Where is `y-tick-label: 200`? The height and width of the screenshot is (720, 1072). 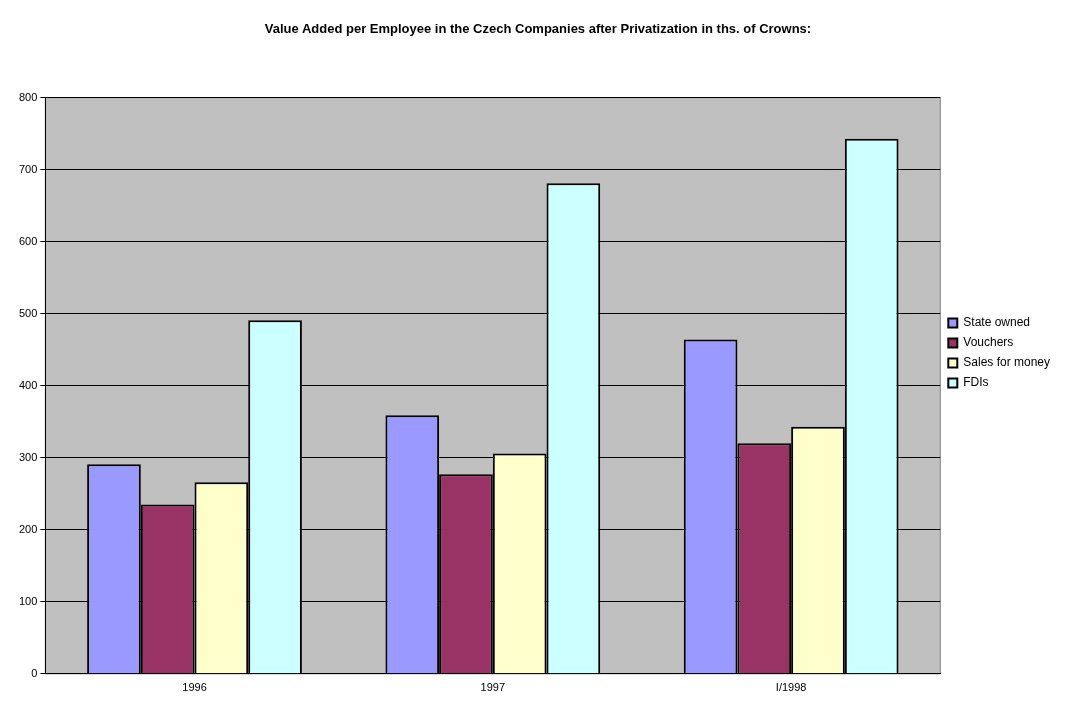 y-tick-label: 200 is located at coordinates (28, 528).